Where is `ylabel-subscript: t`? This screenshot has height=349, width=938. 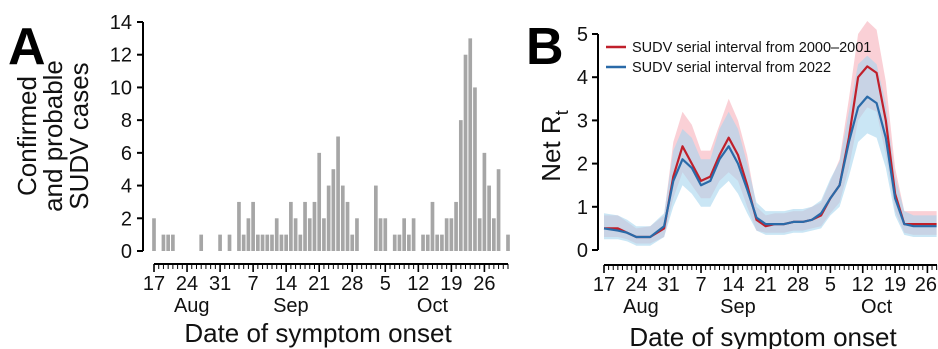
ylabel-subscript: t is located at coordinates (562, 112).